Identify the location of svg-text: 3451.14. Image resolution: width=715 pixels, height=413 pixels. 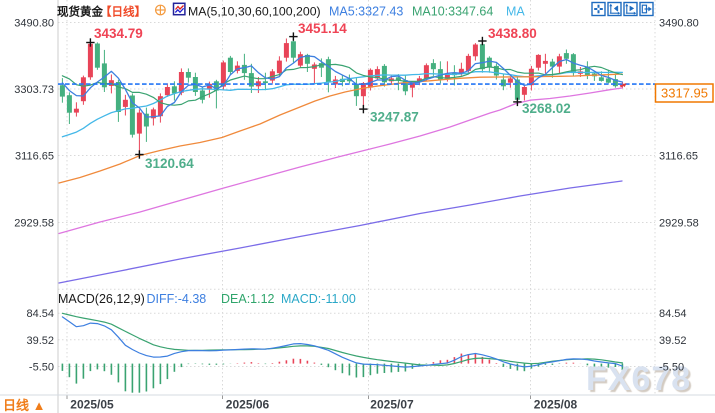
(322, 28).